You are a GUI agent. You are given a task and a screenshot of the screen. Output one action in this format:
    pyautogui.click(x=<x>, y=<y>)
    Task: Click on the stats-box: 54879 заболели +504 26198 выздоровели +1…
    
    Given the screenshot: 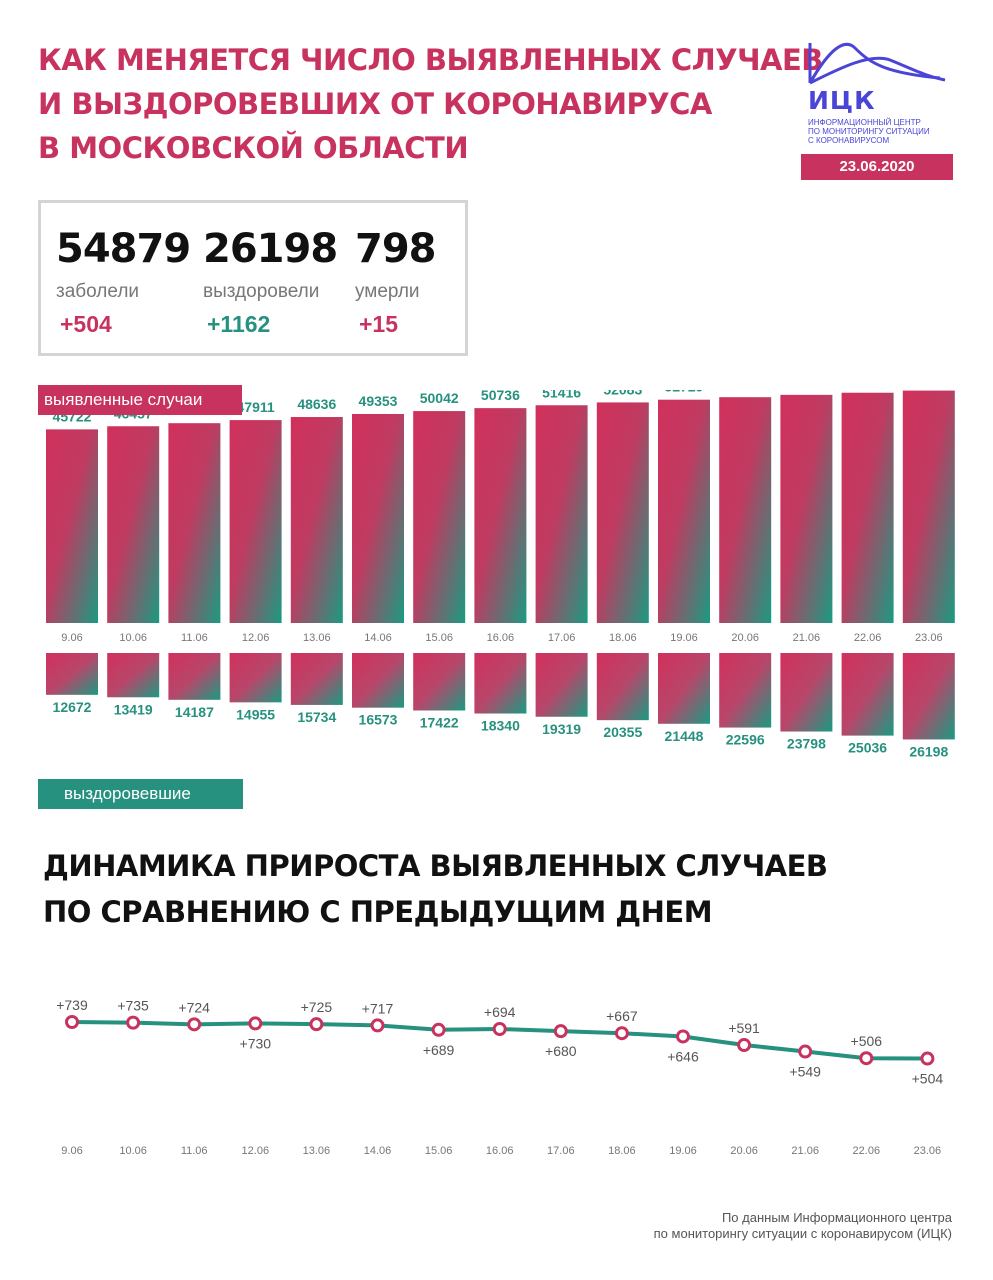 What is the action you would take?
    pyautogui.click(x=253, y=278)
    